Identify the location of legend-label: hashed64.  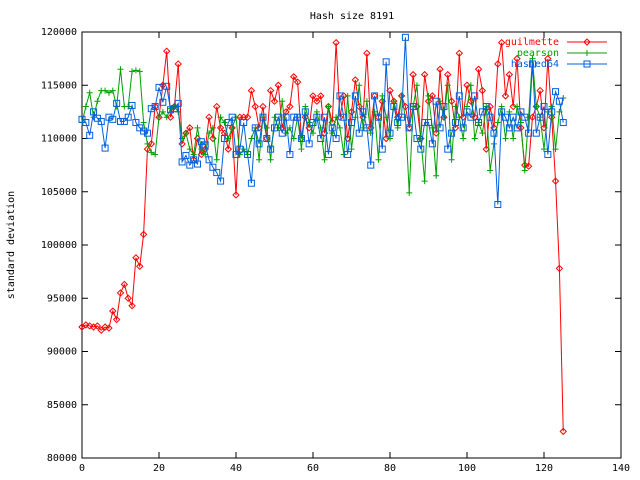
(535, 64).